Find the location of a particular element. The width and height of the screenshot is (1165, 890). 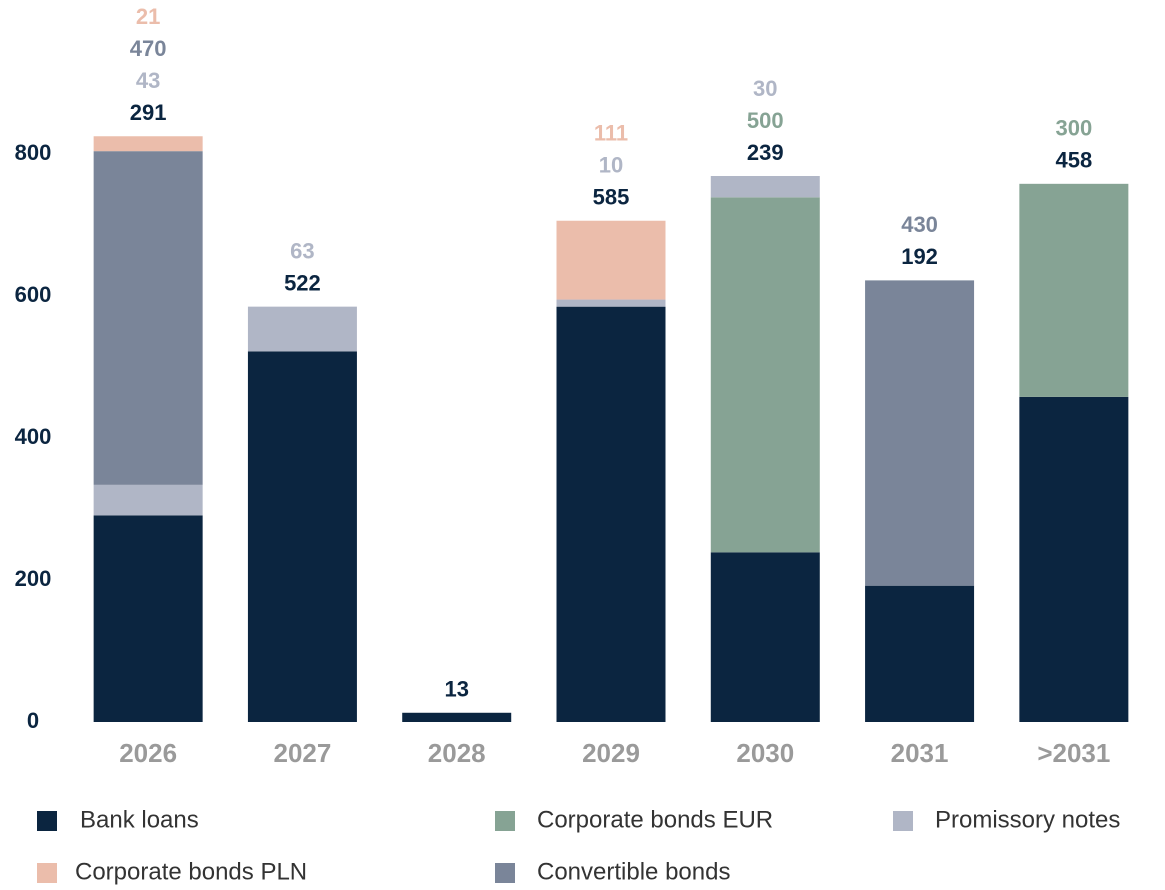

value-label: 458 is located at coordinates (1073, 160).